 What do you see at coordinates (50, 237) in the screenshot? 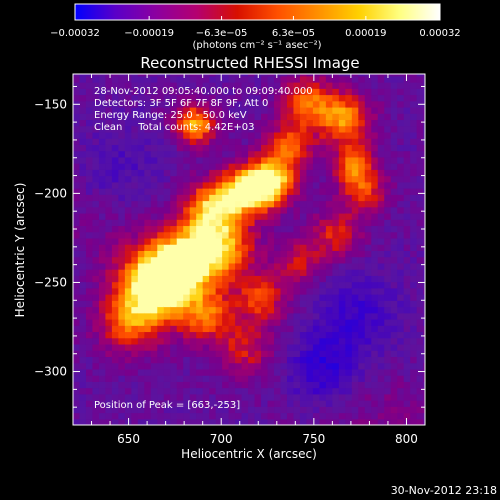
I see `y-axis-tick-labels: −150−200−250−300` at bounding box center [50, 237].